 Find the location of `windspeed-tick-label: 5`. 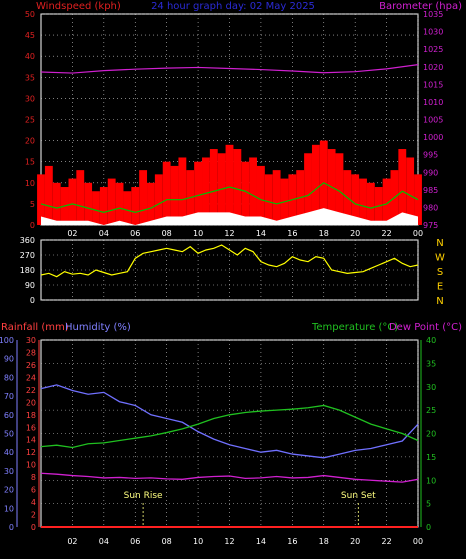

windspeed-tick-label: 5 is located at coordinates (32, 204).